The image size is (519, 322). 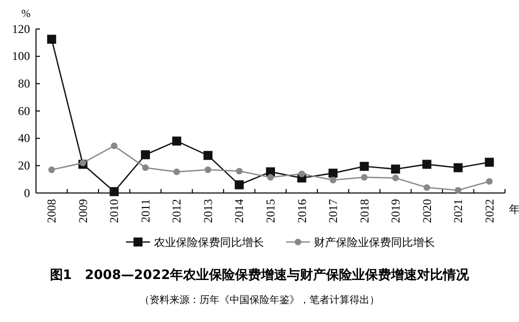 What do you see at coordinates (27, 193) in the screenshot?
I see `y-tick-label: 0` at bounding box center [27, 193].